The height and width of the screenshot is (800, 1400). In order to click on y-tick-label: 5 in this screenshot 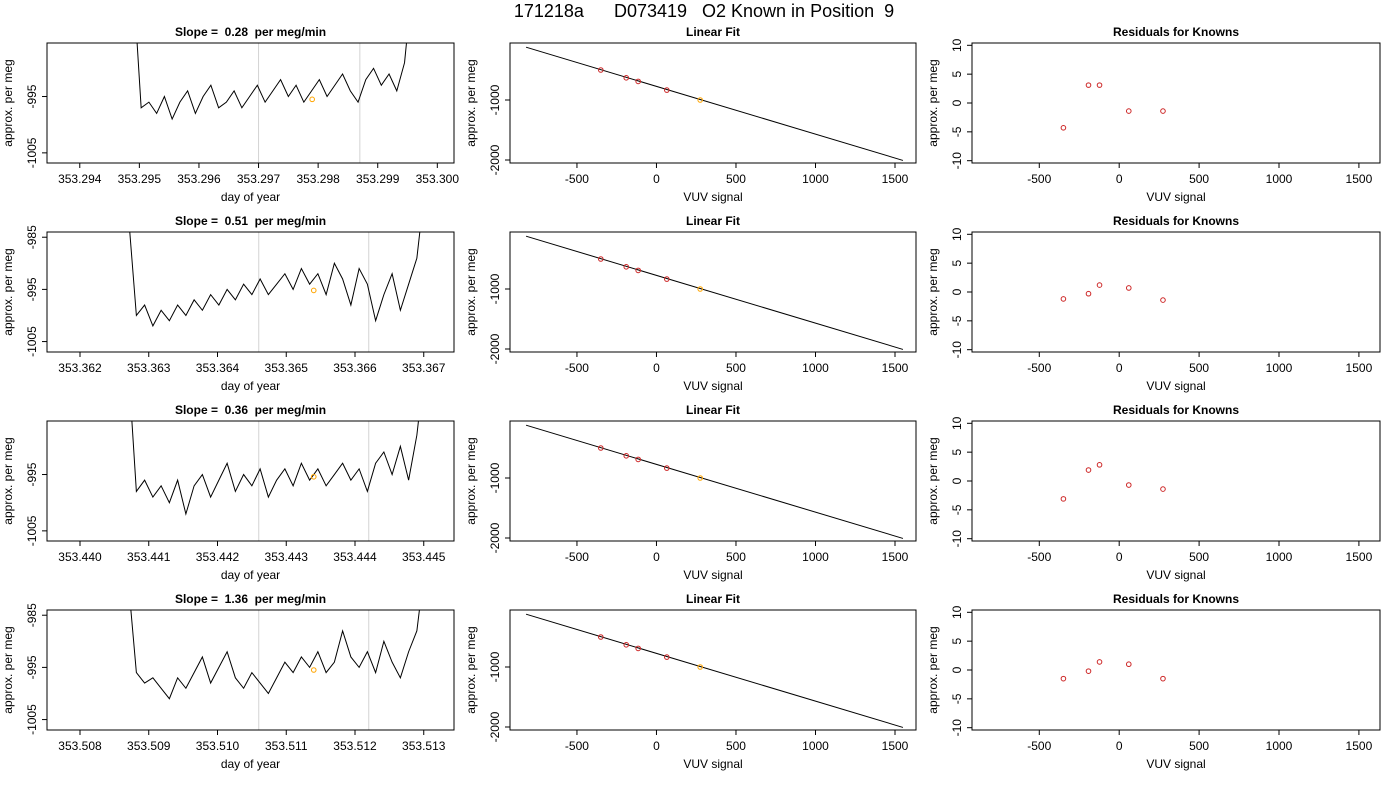, I will do `click(957, 73)`.